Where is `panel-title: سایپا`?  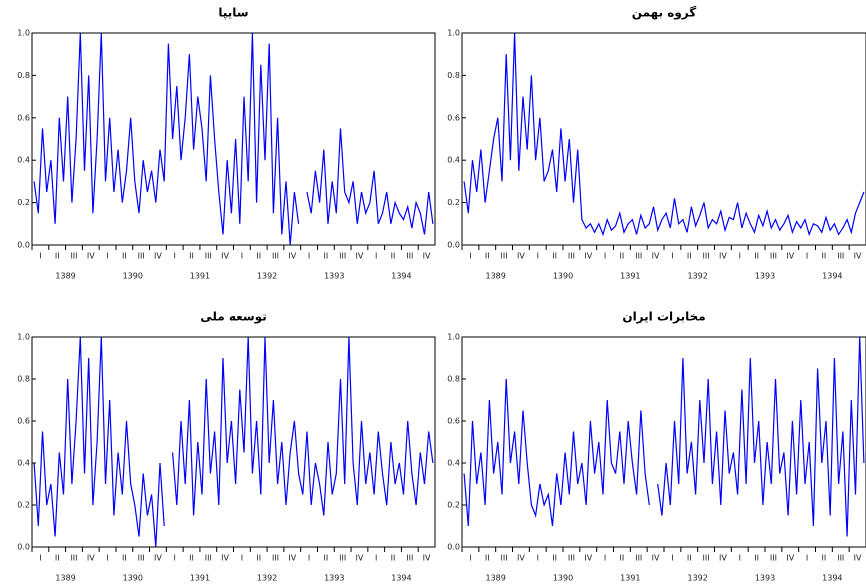 panel-title: سایپا is located at coordinates (233, 13).